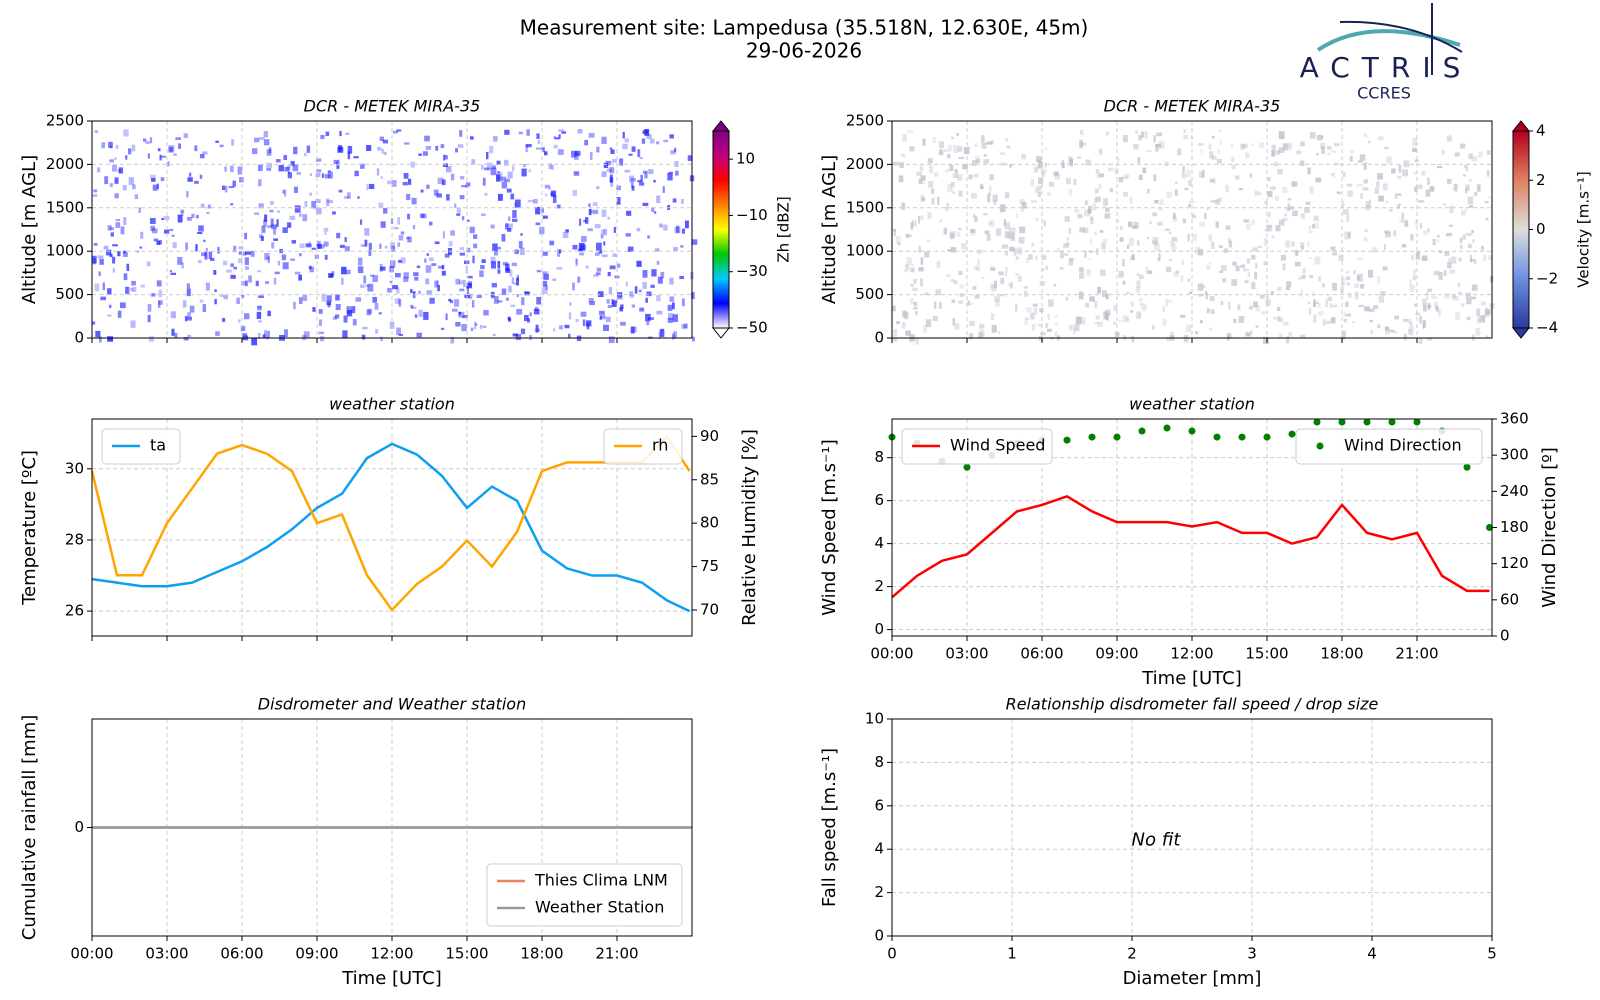 This screenshot has width=1600, height=1000. Describe the element at coordinates (74, 468) in the screenshot. I see `y-tick-label: 30` at that location.